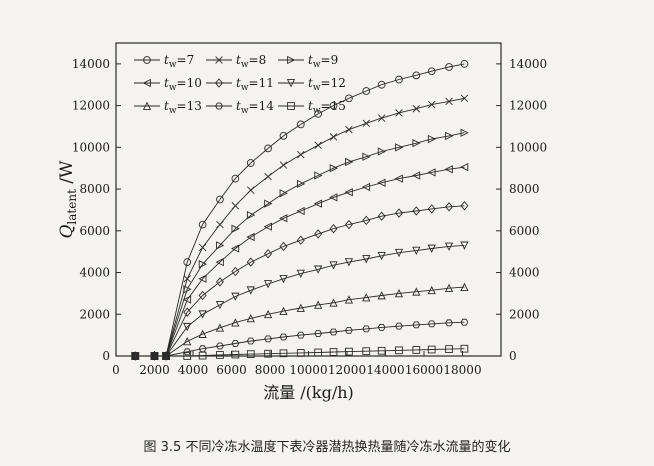  I want to click on x-tick-label: 18000, so click(462, 370).